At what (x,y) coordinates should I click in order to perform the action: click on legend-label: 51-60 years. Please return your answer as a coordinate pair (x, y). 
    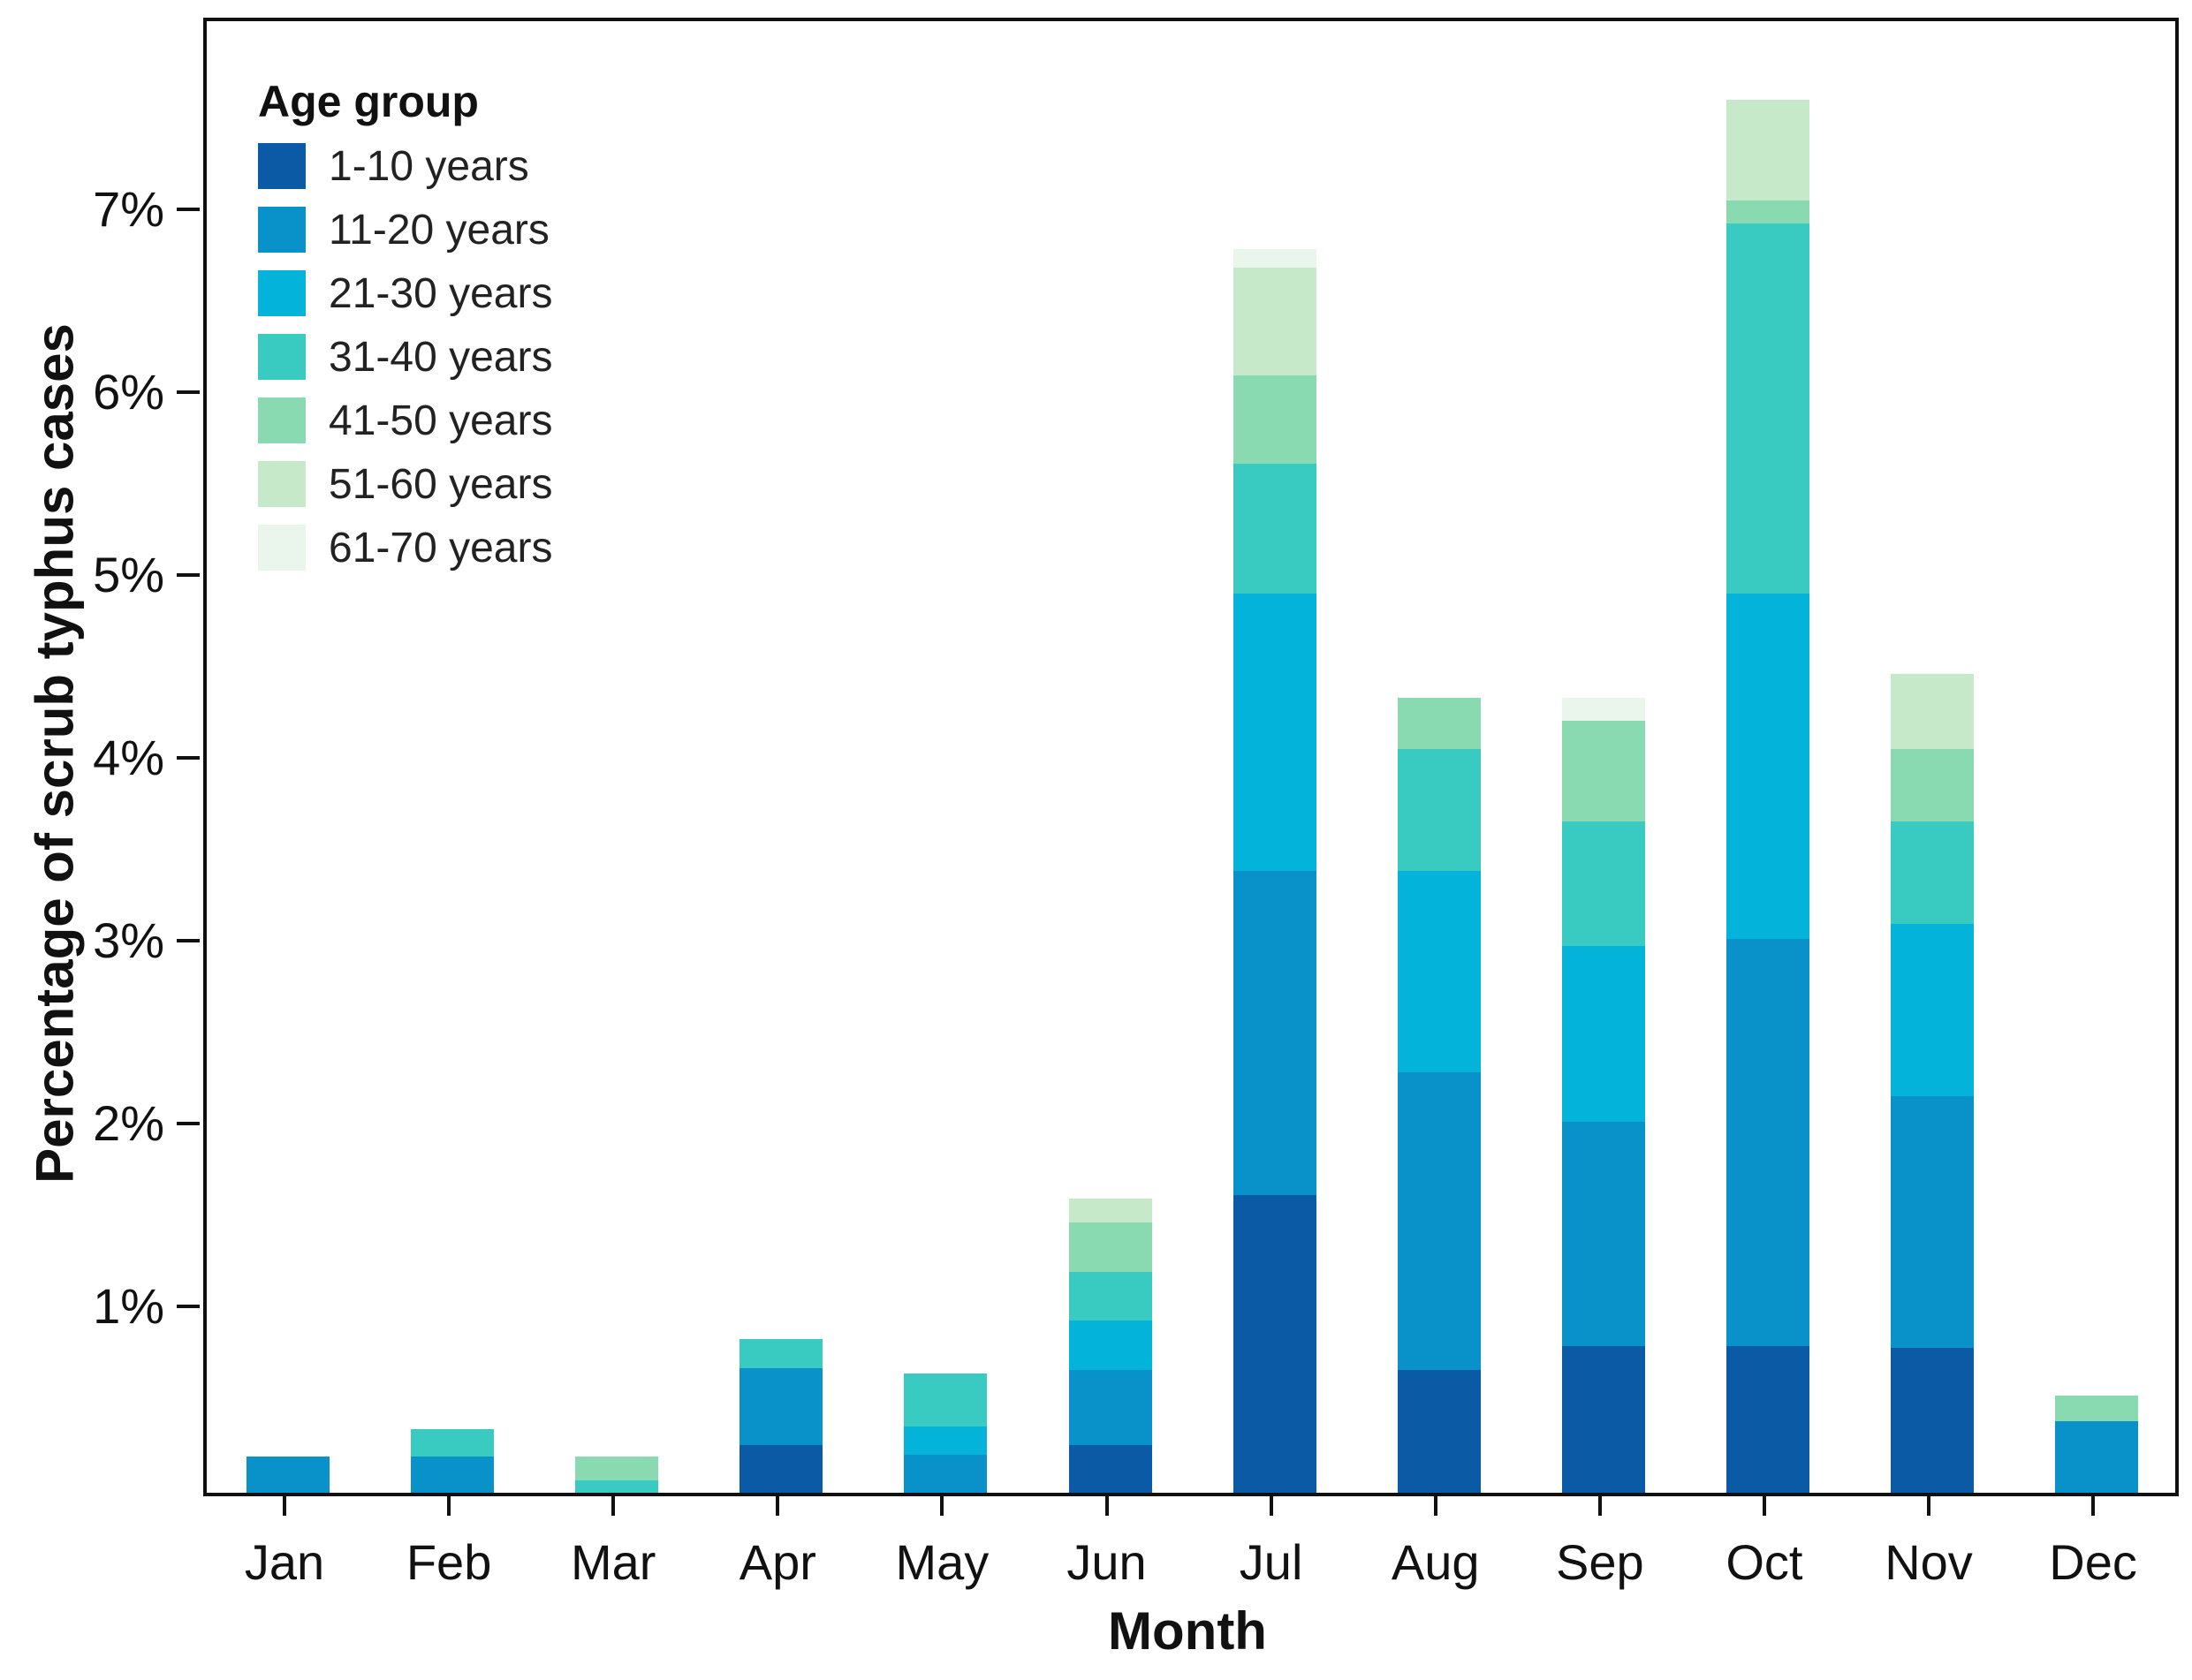
    Looking at the image, I should click on (441, 484).